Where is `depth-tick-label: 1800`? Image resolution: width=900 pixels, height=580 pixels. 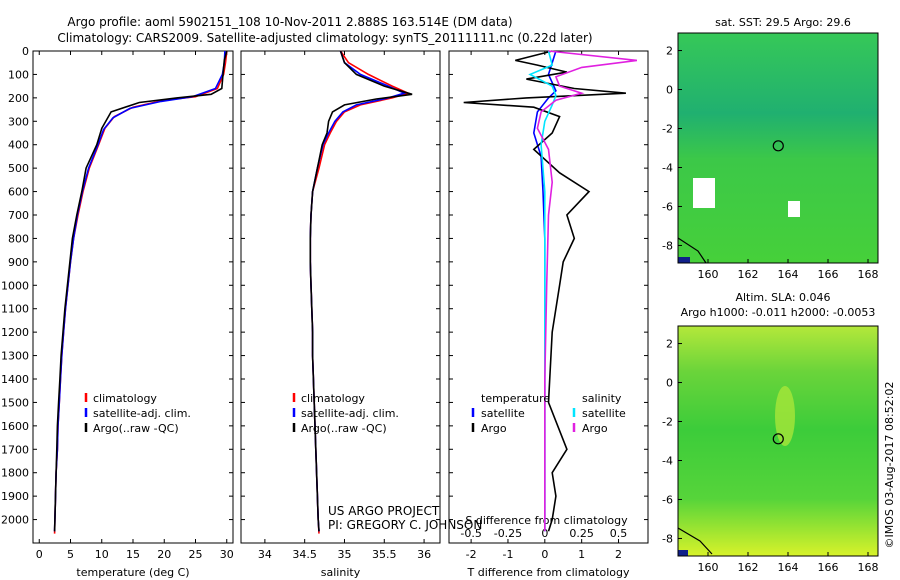 depth-tick-label: 1800 is located at coordinates (15, 473).